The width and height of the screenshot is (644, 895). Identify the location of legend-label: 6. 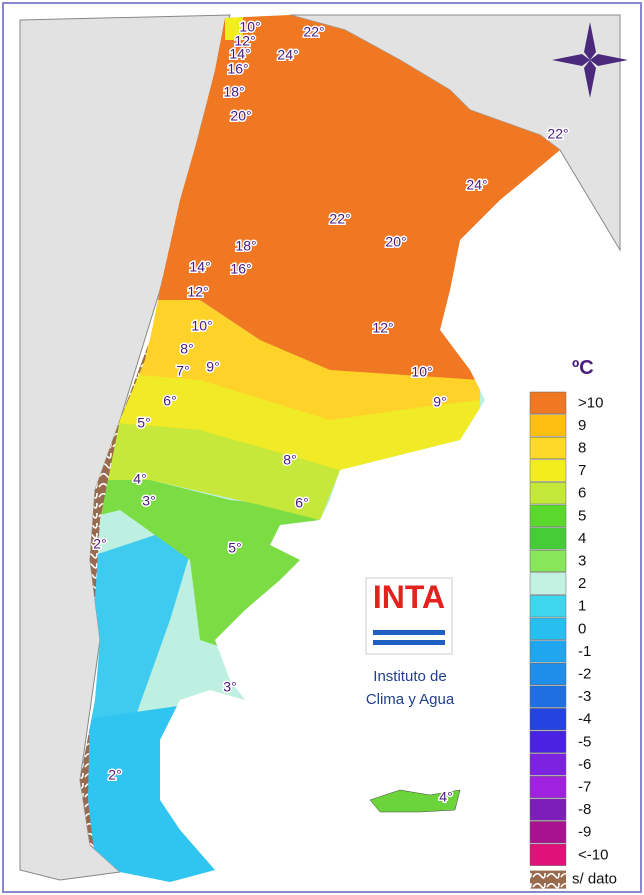
(582, 493).